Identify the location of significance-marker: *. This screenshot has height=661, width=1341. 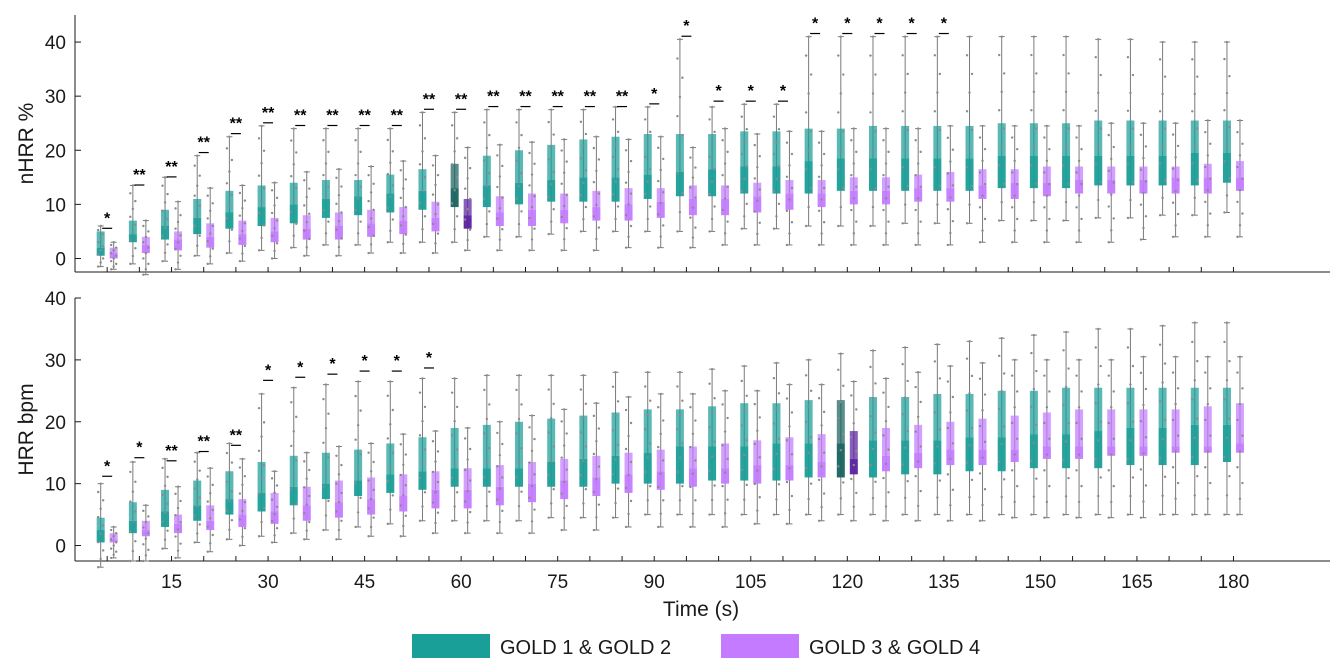
(718, 91).